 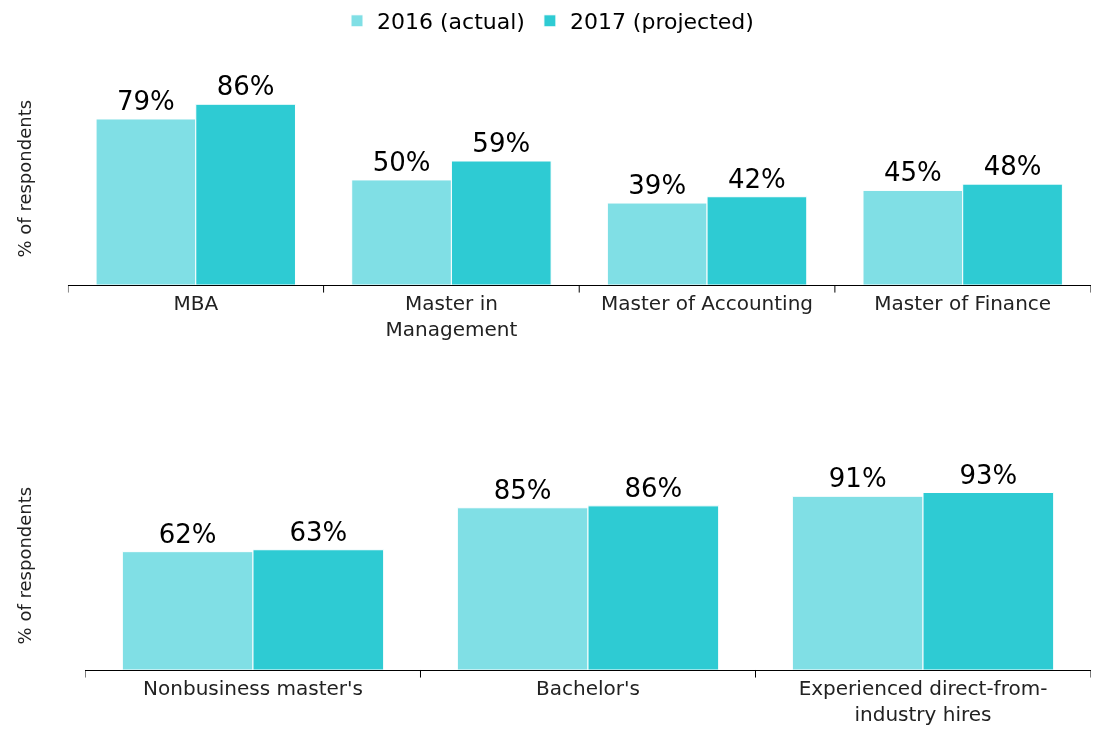 I want to click on legend-label: 2016 (actual), so click(x=451, y=22).